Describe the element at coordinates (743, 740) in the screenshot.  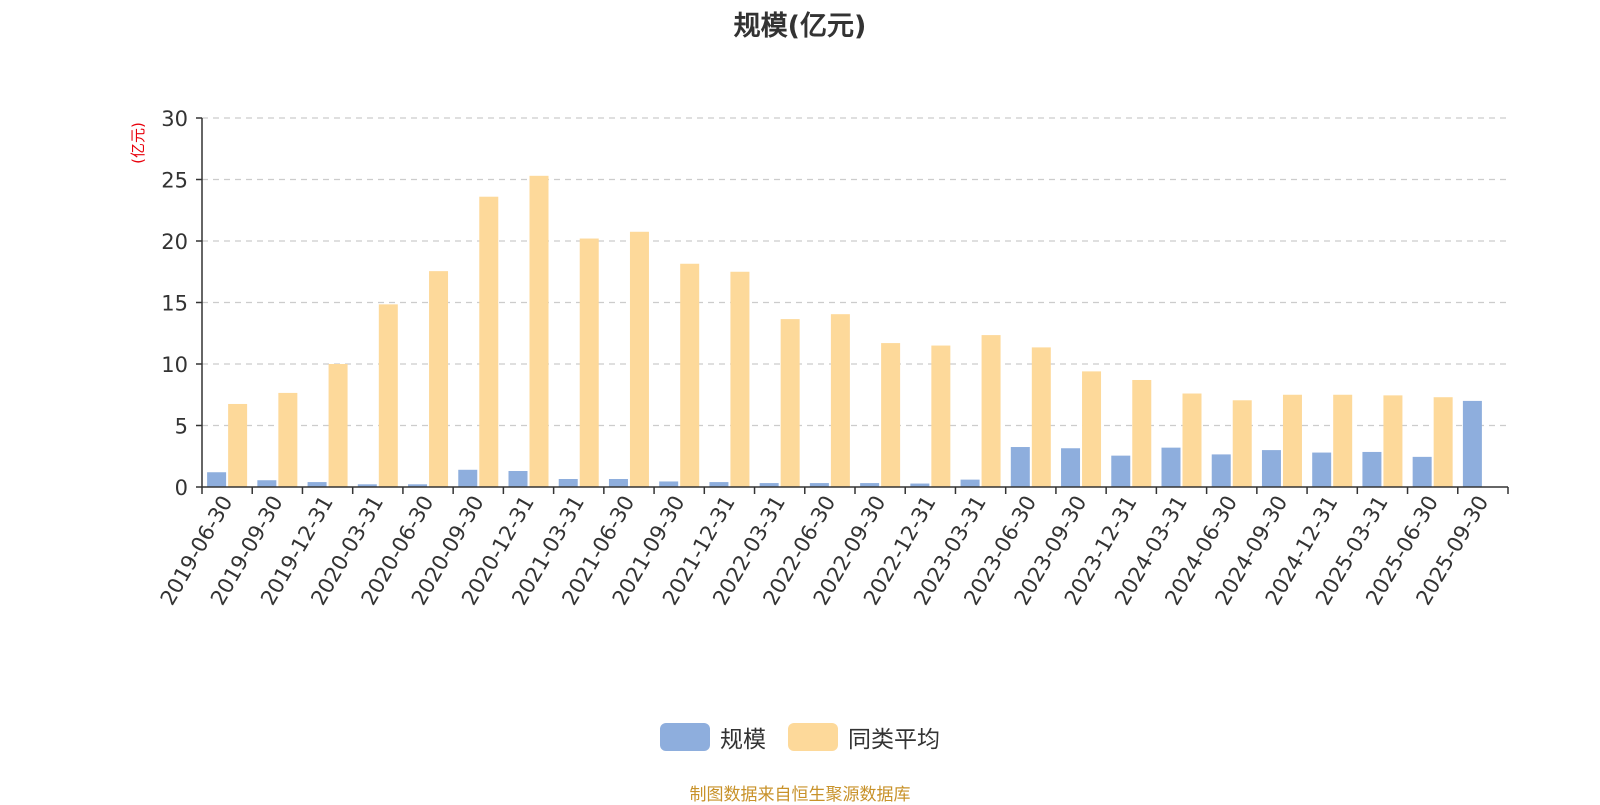
I see `legend-label: 规模` at that location.